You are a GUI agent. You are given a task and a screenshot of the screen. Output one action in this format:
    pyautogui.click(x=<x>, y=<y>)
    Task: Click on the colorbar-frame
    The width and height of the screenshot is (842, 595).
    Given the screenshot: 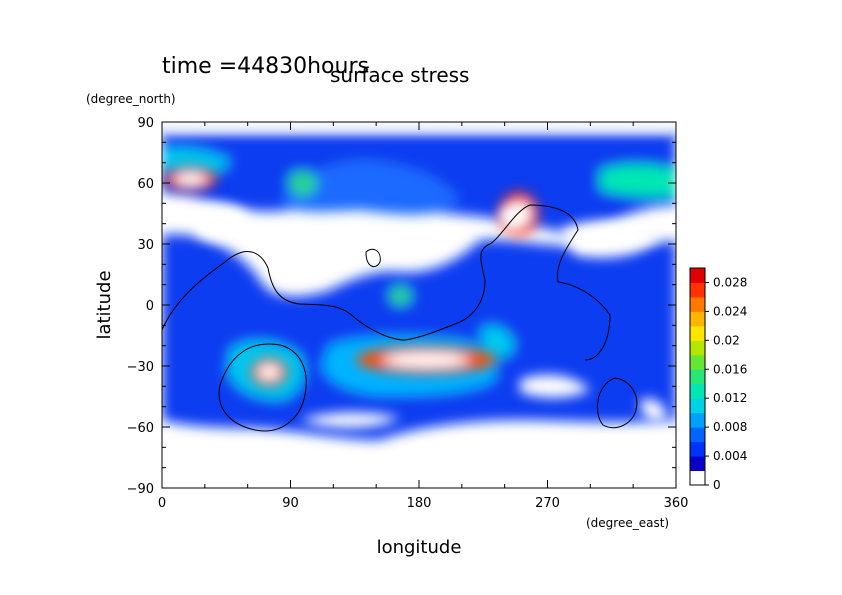 What is the action you would take?
    pyautogui.click(x=697, y=376)
    